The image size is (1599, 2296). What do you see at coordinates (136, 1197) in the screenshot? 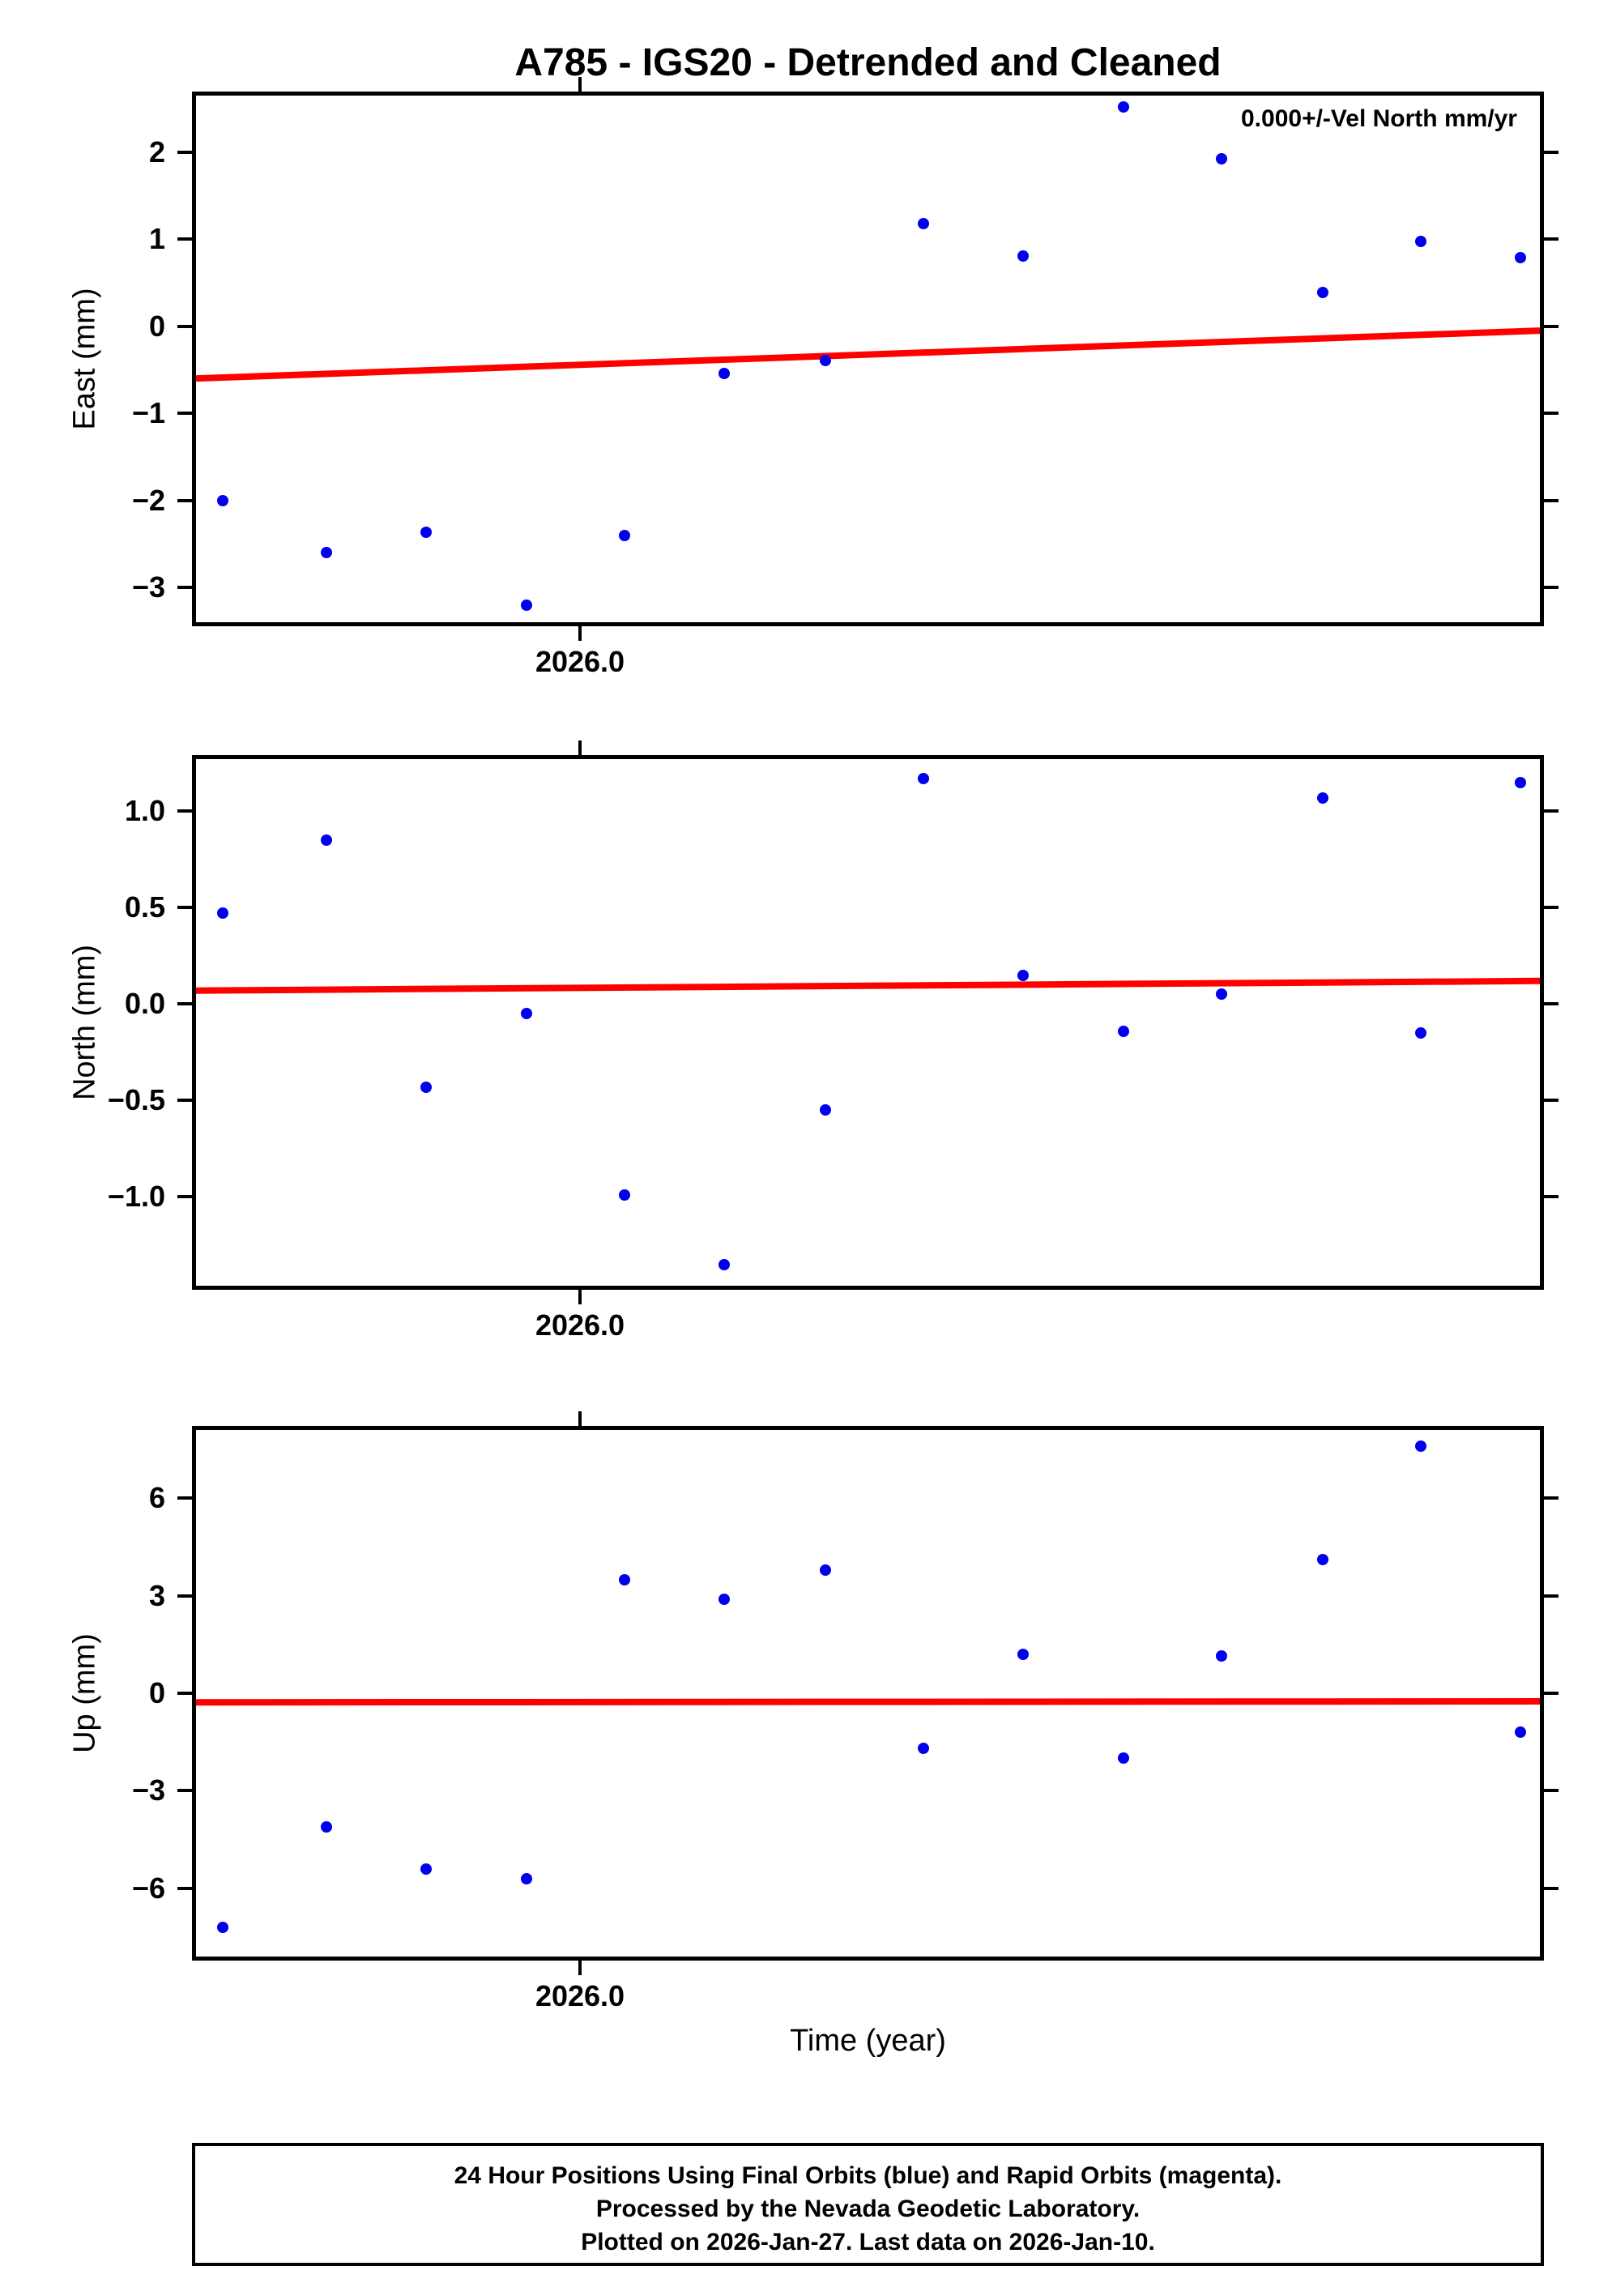
I see `y-tick-label: −1.0` at bounding box center [136, 1197].